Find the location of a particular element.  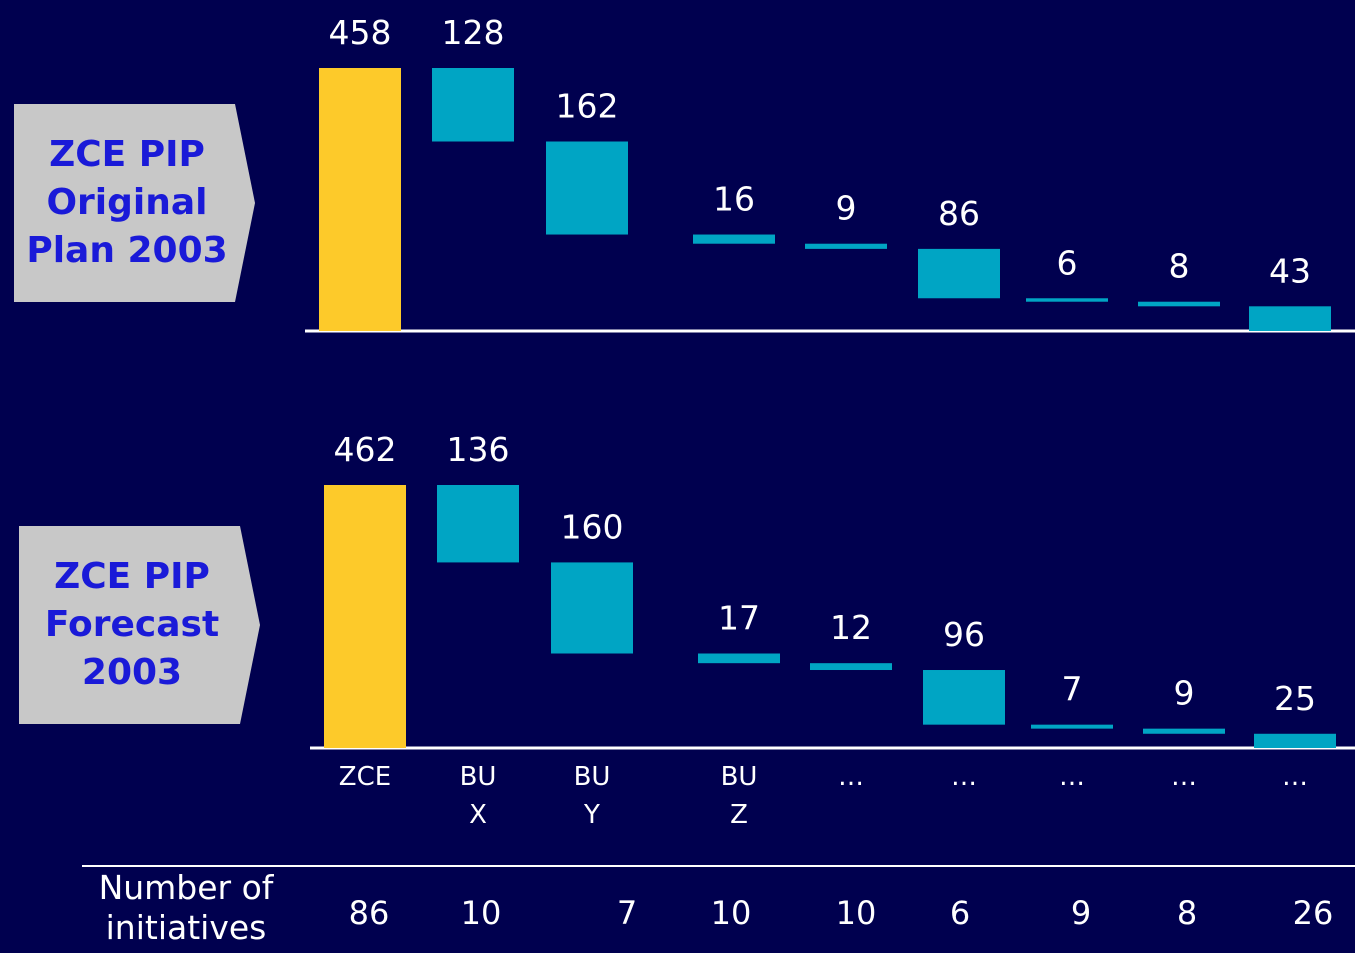

initiatives-value: 6 is located at coordinates (960, 913).